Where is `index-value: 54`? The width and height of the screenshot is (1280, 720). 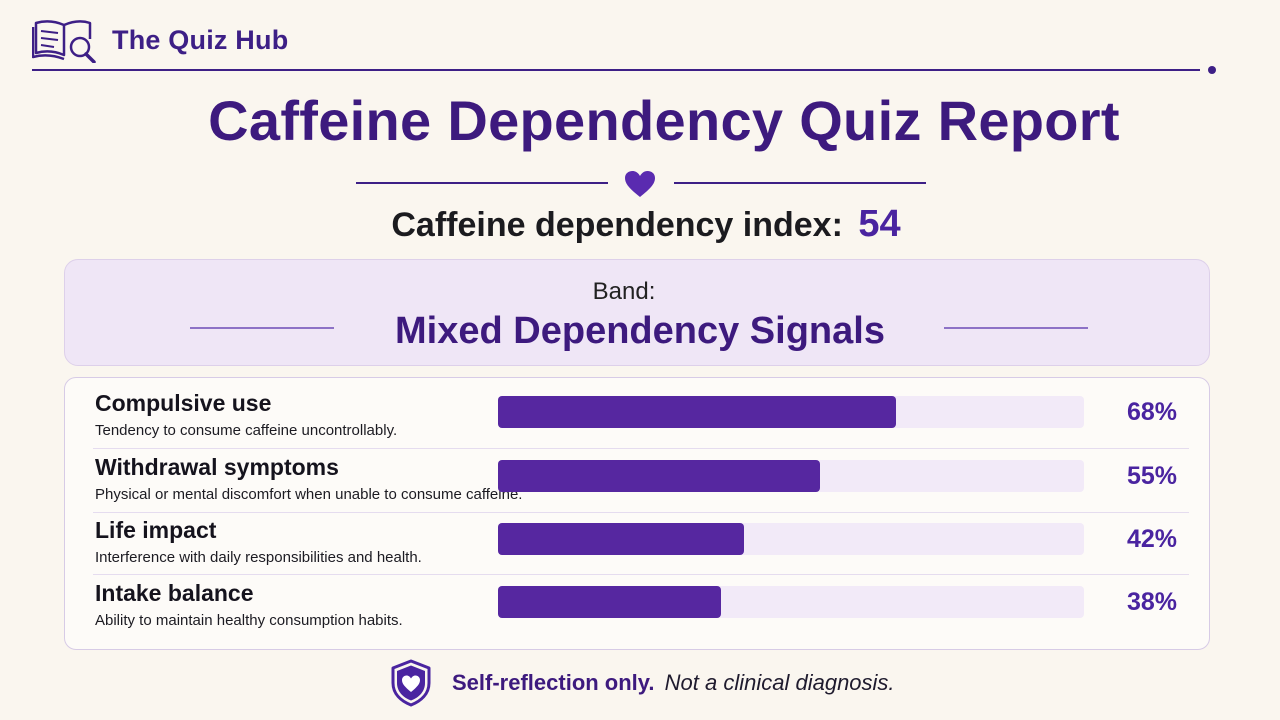 index-value: 54 is located at coordinates (879, 224).